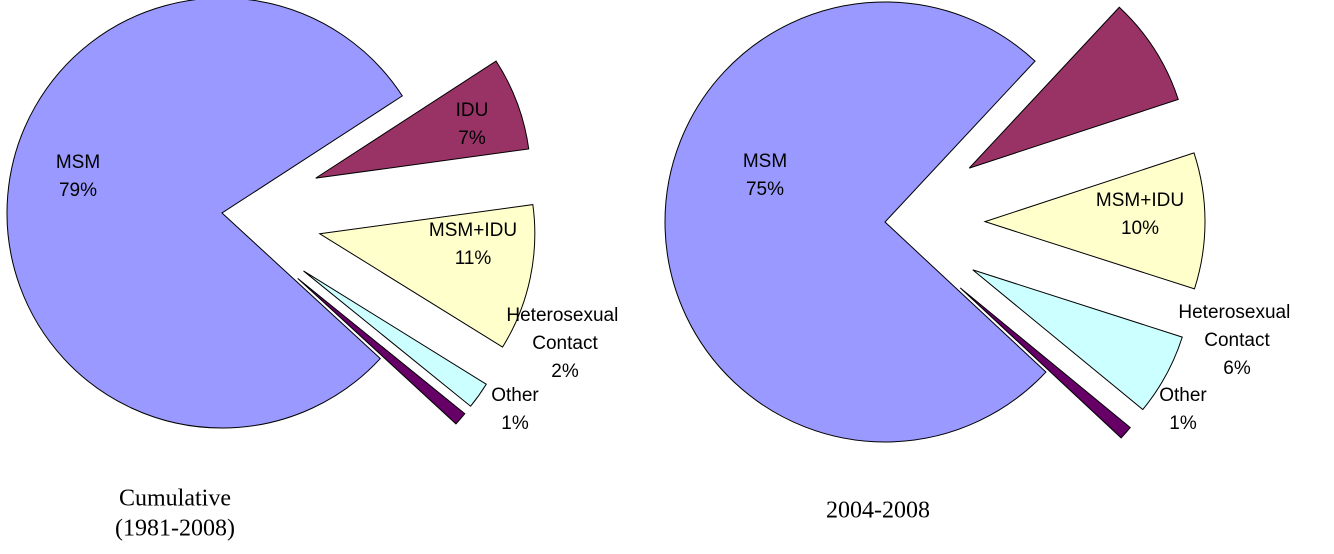 This screenshot has height=554, width=1334. I want to click on chart-title: (1981-2008), so click(175, 529).